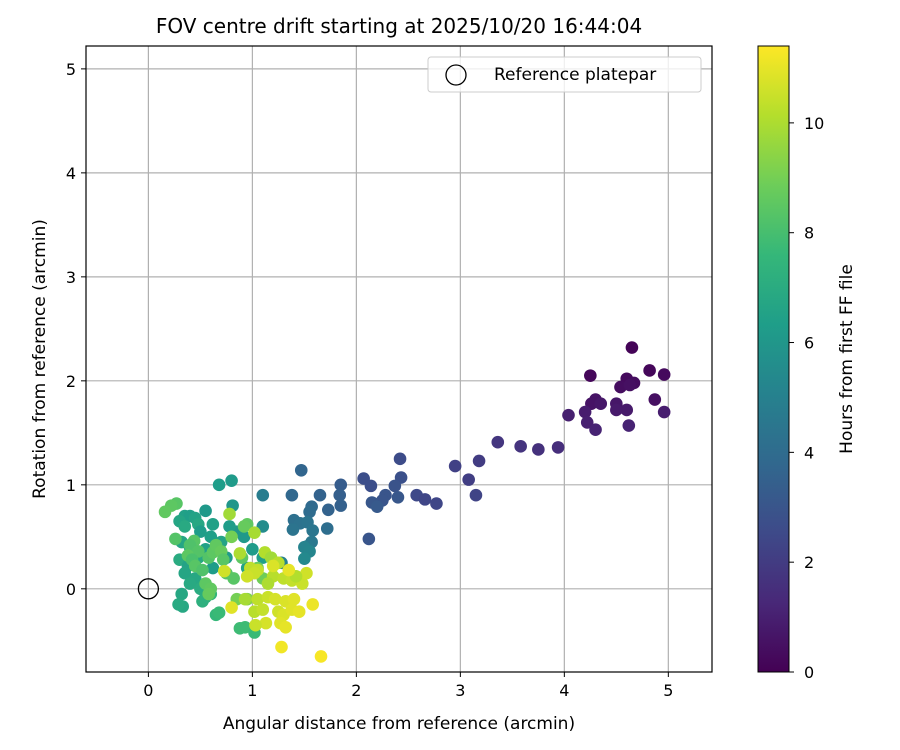 Image resolution: width=900 pixels, height=750 pixels. I want to click on reference-platepar-marker, so click(148, 589).